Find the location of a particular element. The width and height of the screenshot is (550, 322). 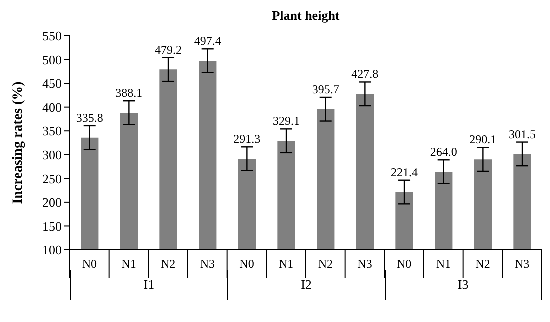

data-label: 290.1 is located at coordinates (483, 139).